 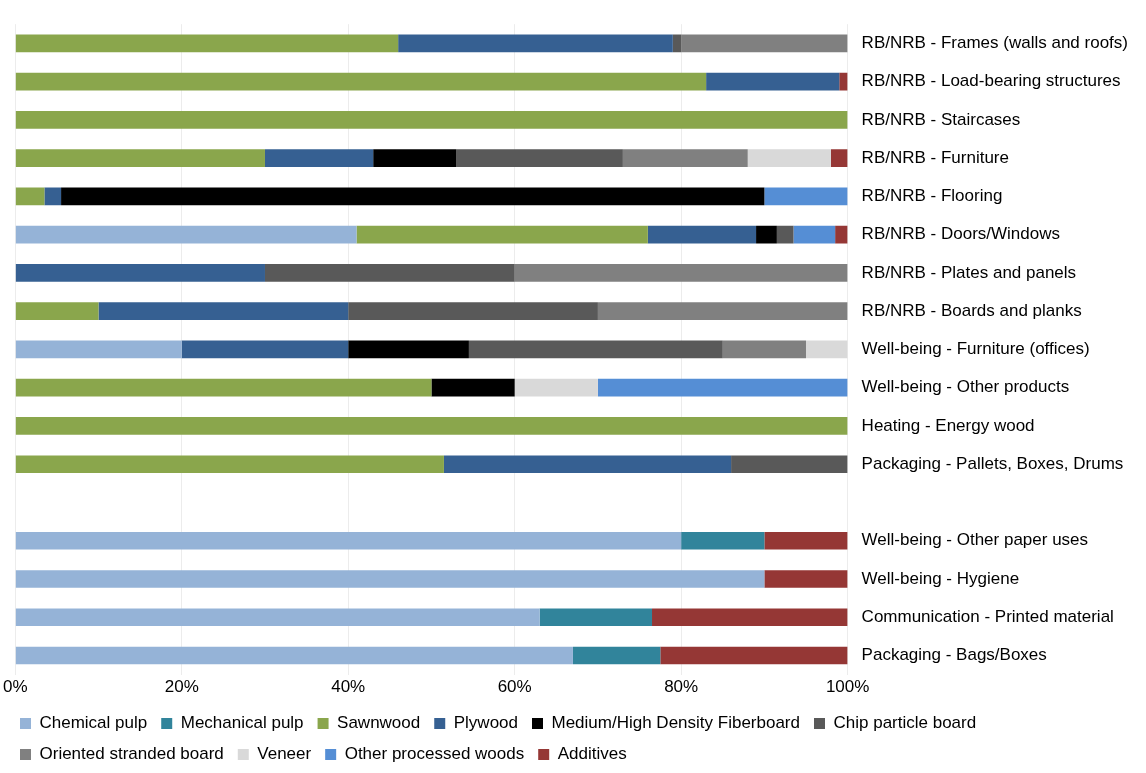 I want to click on y-tick-label: Heating - Energy wood, so click(x=948, y=425).